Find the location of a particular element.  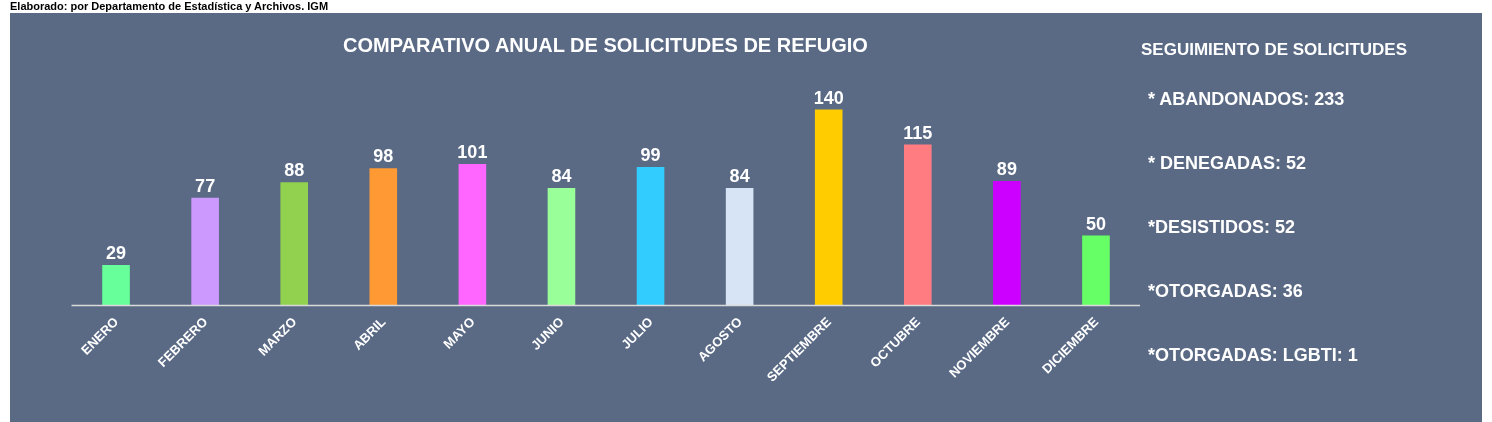

chart-title: COMPARATIVO ANUAL DE SOLICITUDES DE REFUGIO is located at coordinates (605, 44).